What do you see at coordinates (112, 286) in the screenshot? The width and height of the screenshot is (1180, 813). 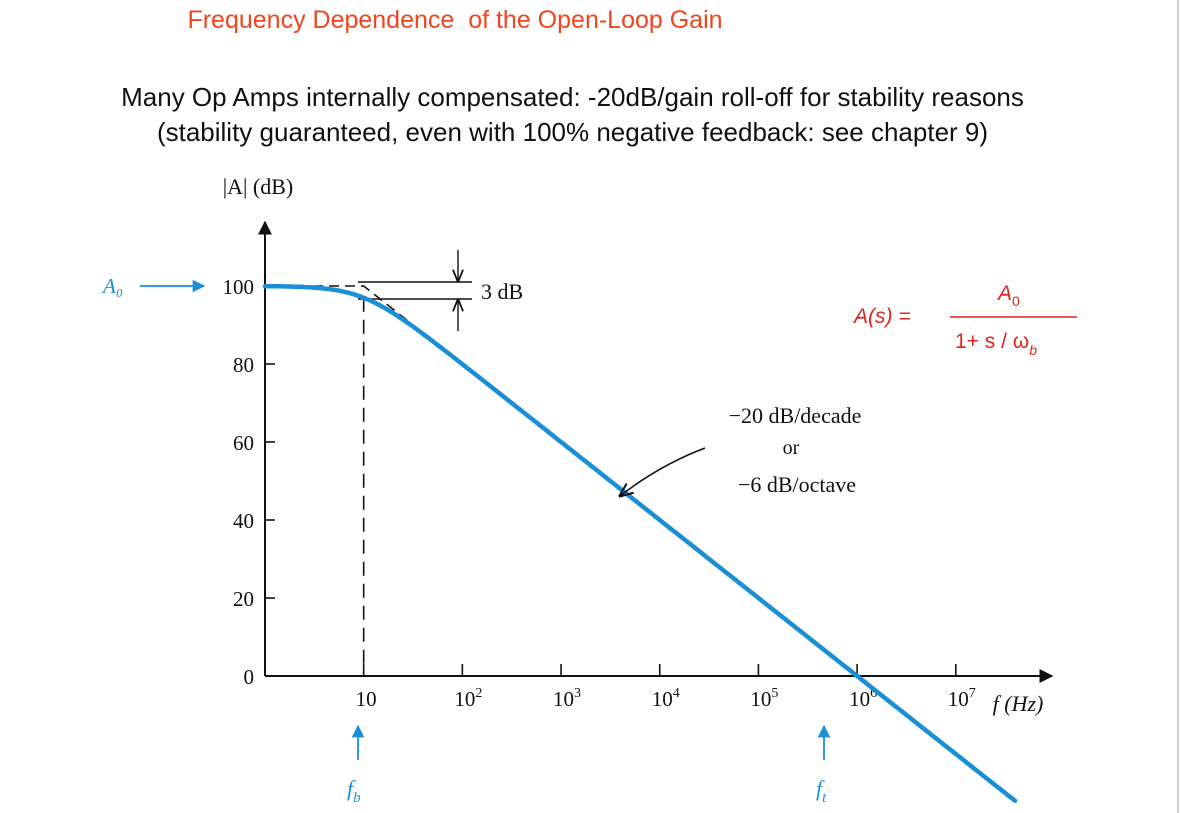 I see `a0-label: A₀` at bounding box center [112, 286].